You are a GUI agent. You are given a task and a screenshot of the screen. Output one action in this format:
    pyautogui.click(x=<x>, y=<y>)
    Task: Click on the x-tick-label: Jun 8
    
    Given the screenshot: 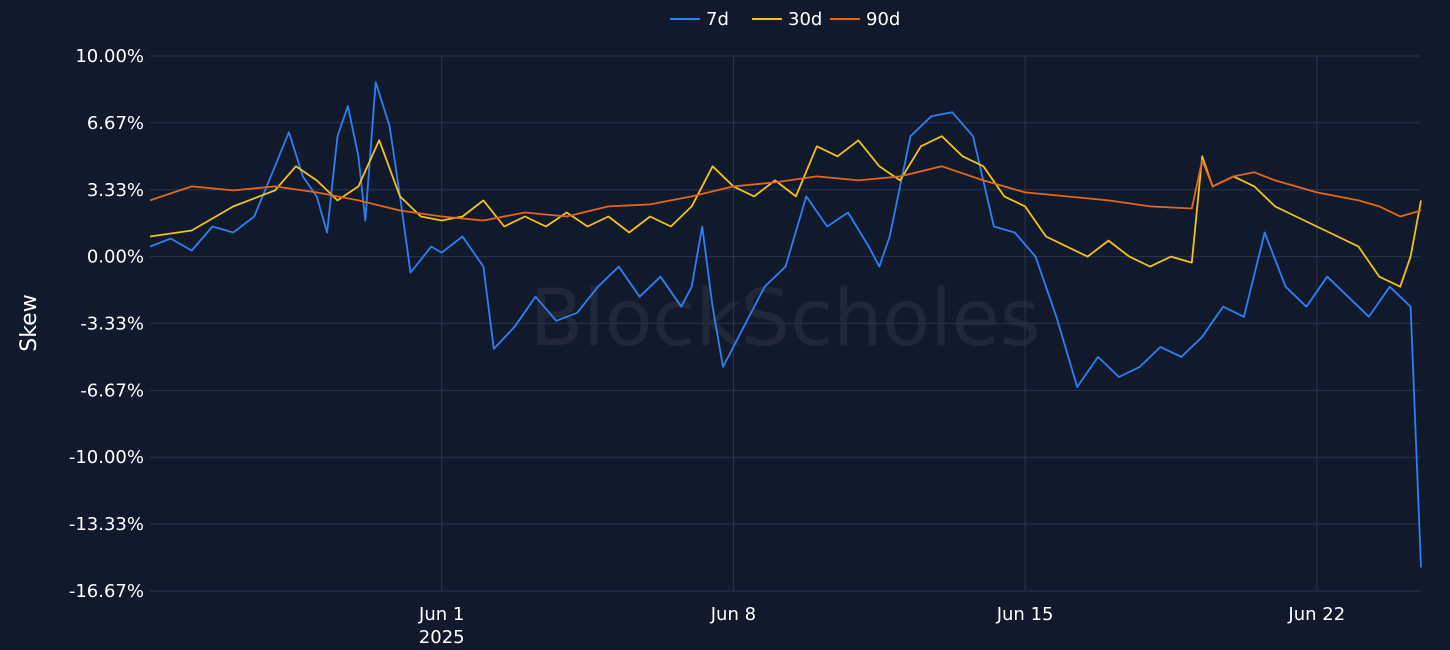 What is the action you would take?
    pyautogui.click(x=733, y=614)
    